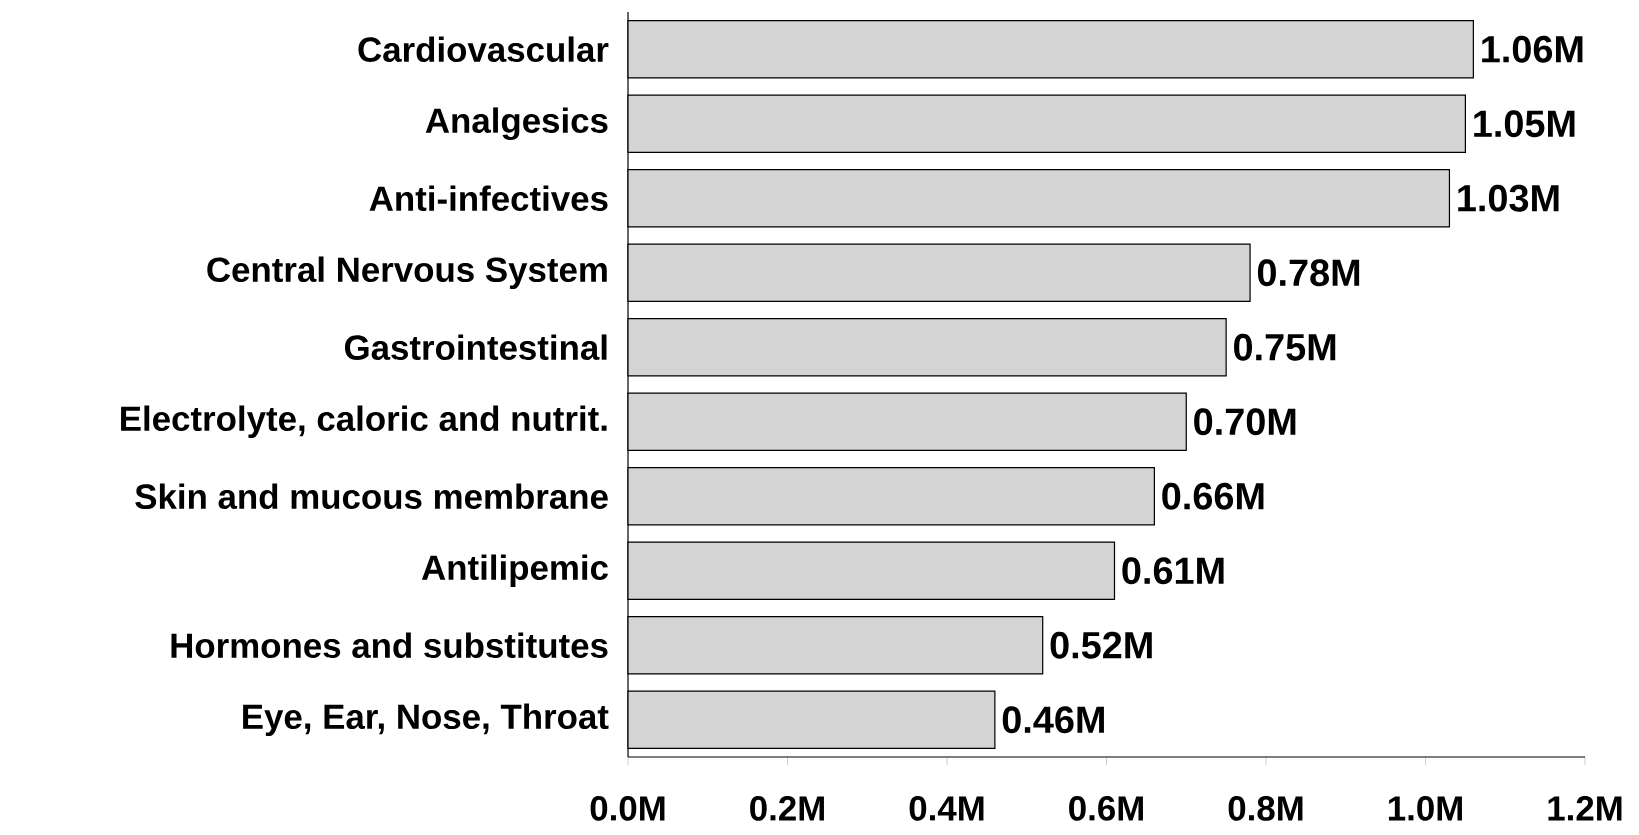 The width and height of the screenshot is (1639, 835). I want to click on y-tick-label: Analgesics, so click(516, 124).